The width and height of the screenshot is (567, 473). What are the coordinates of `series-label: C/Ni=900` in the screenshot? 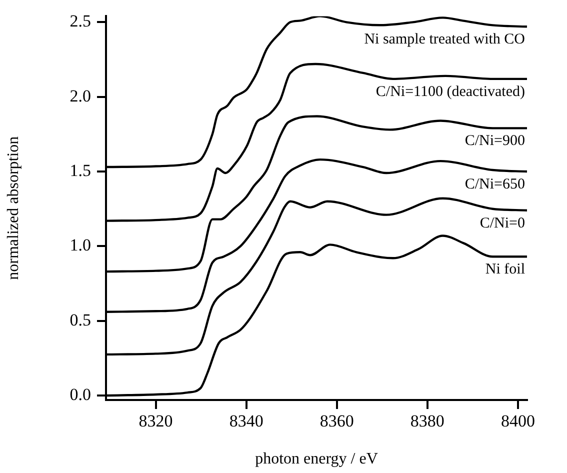 It's located at (494, 141).